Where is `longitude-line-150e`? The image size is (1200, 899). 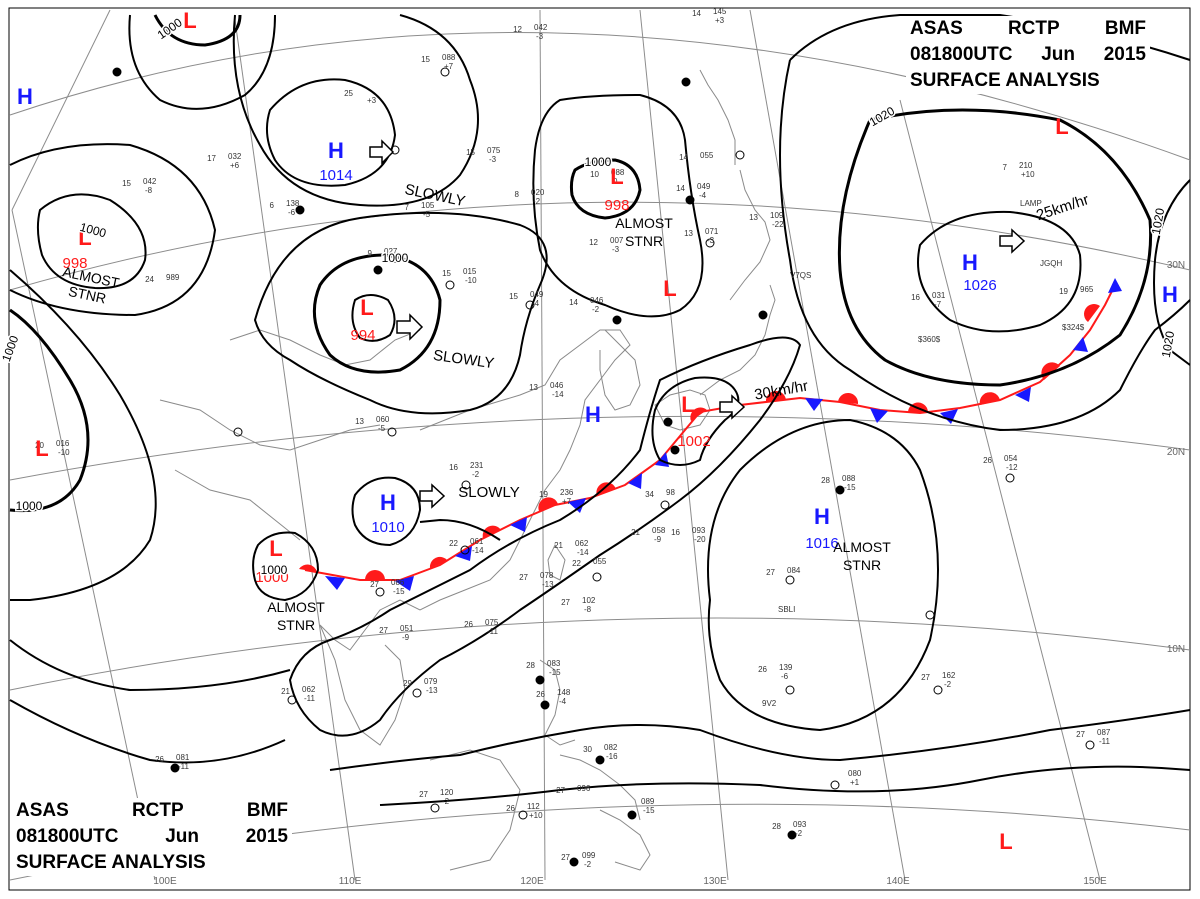 longitude-line-150e is located at coordinates (1000, 490).